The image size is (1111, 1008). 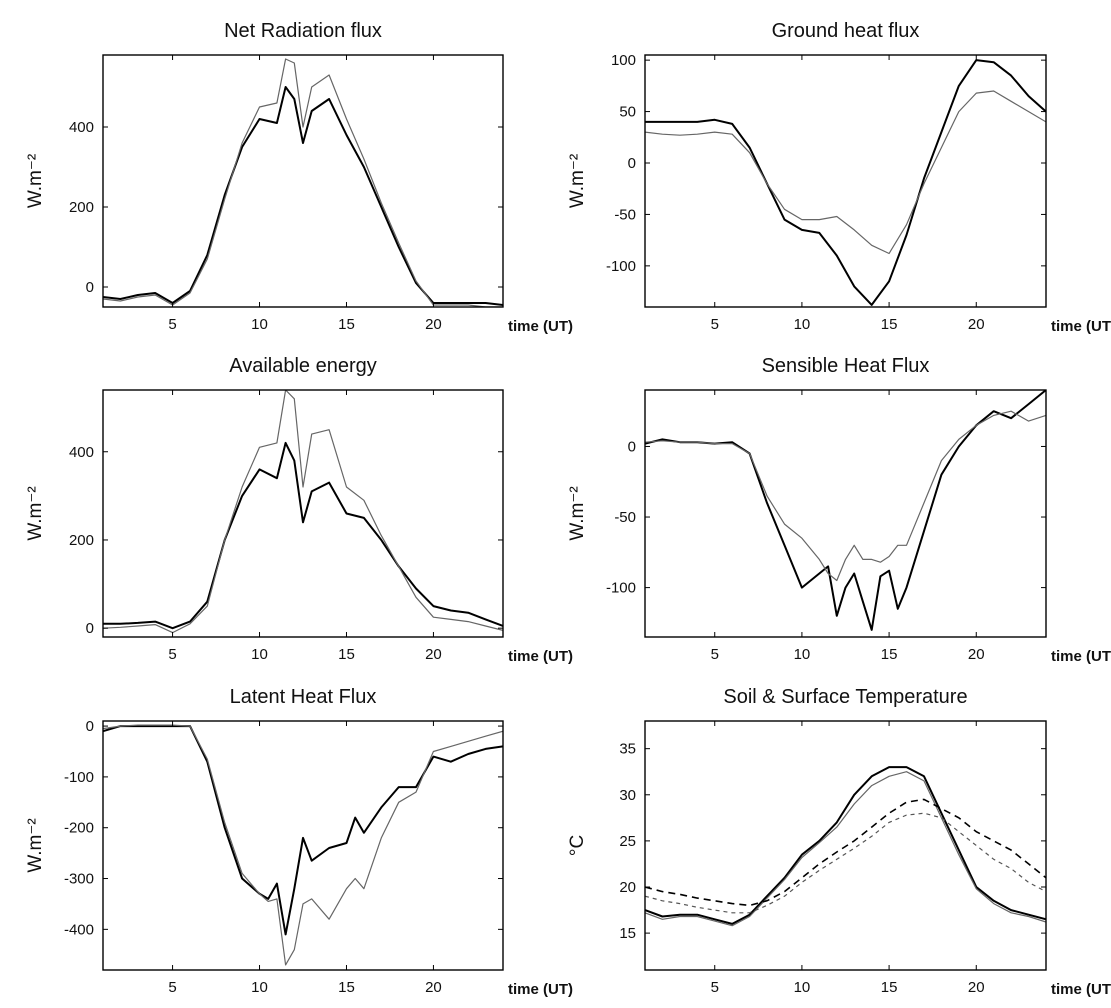 What do you see at coordinates (79, 828) in the screenshot?
I see `y-tick-label: -200` at bounding box center [79, 828].